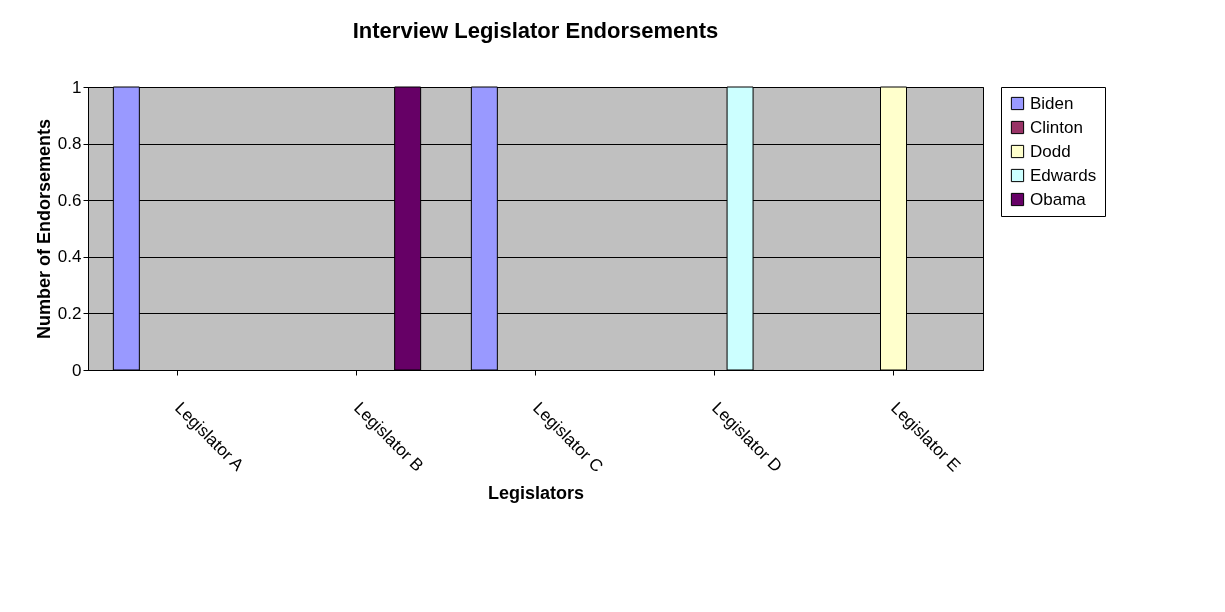  What do you see at coordinates (77, 87) in the screenshot?
I see `y-tick-label: 1` at bounding box center [77, 87].